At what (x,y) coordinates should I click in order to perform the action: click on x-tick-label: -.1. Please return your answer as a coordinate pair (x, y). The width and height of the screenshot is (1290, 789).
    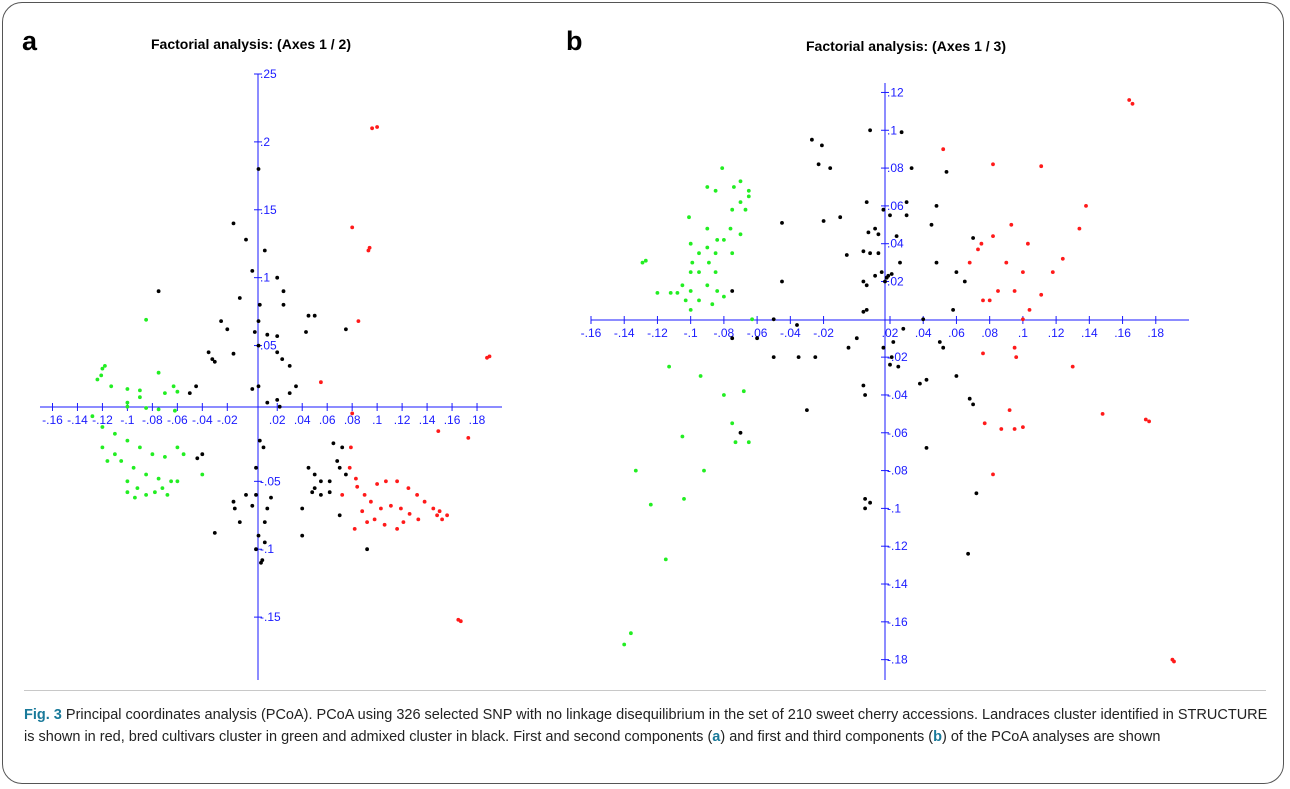
    Looking at the image, I should click on (127, 420).